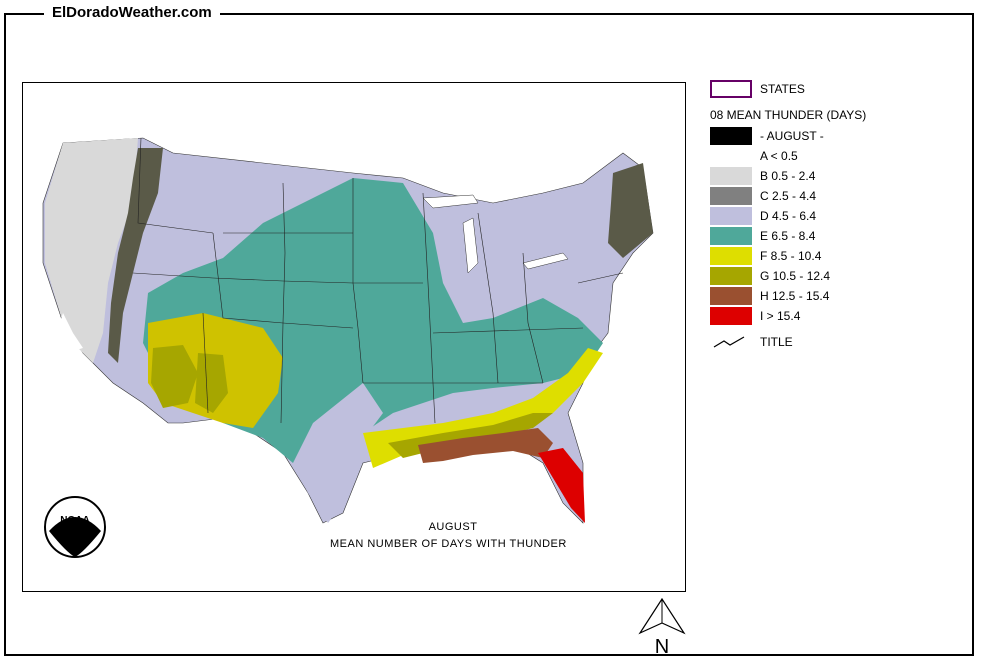 The height and width of the screenshot is (661, 981). I want to click on legend-states-row: STATES, so click(757, 89).